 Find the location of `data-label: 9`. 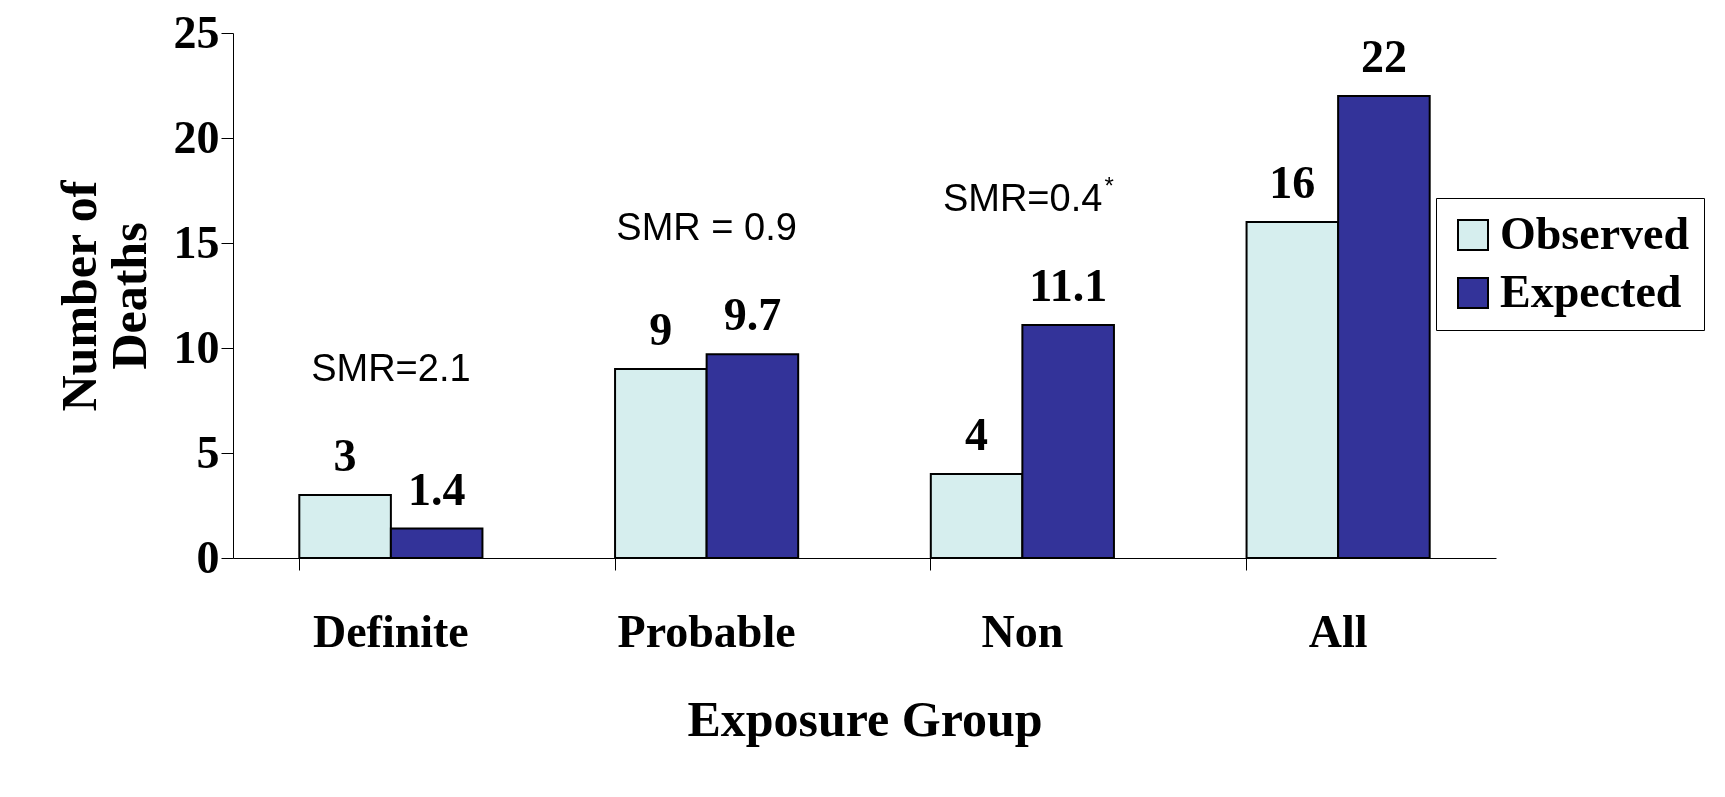

data-label: 9 is located at coordinates (661, 329).